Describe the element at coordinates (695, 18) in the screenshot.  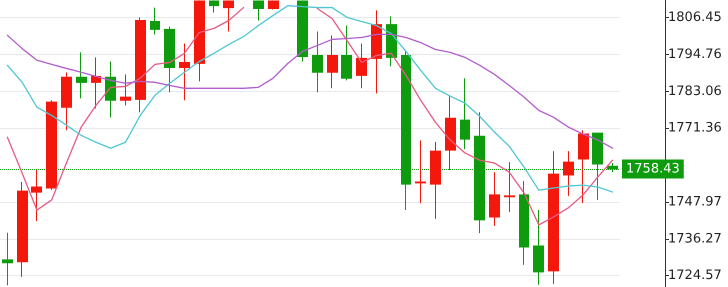
I see `y-tick-label: 1806.45` at that location.